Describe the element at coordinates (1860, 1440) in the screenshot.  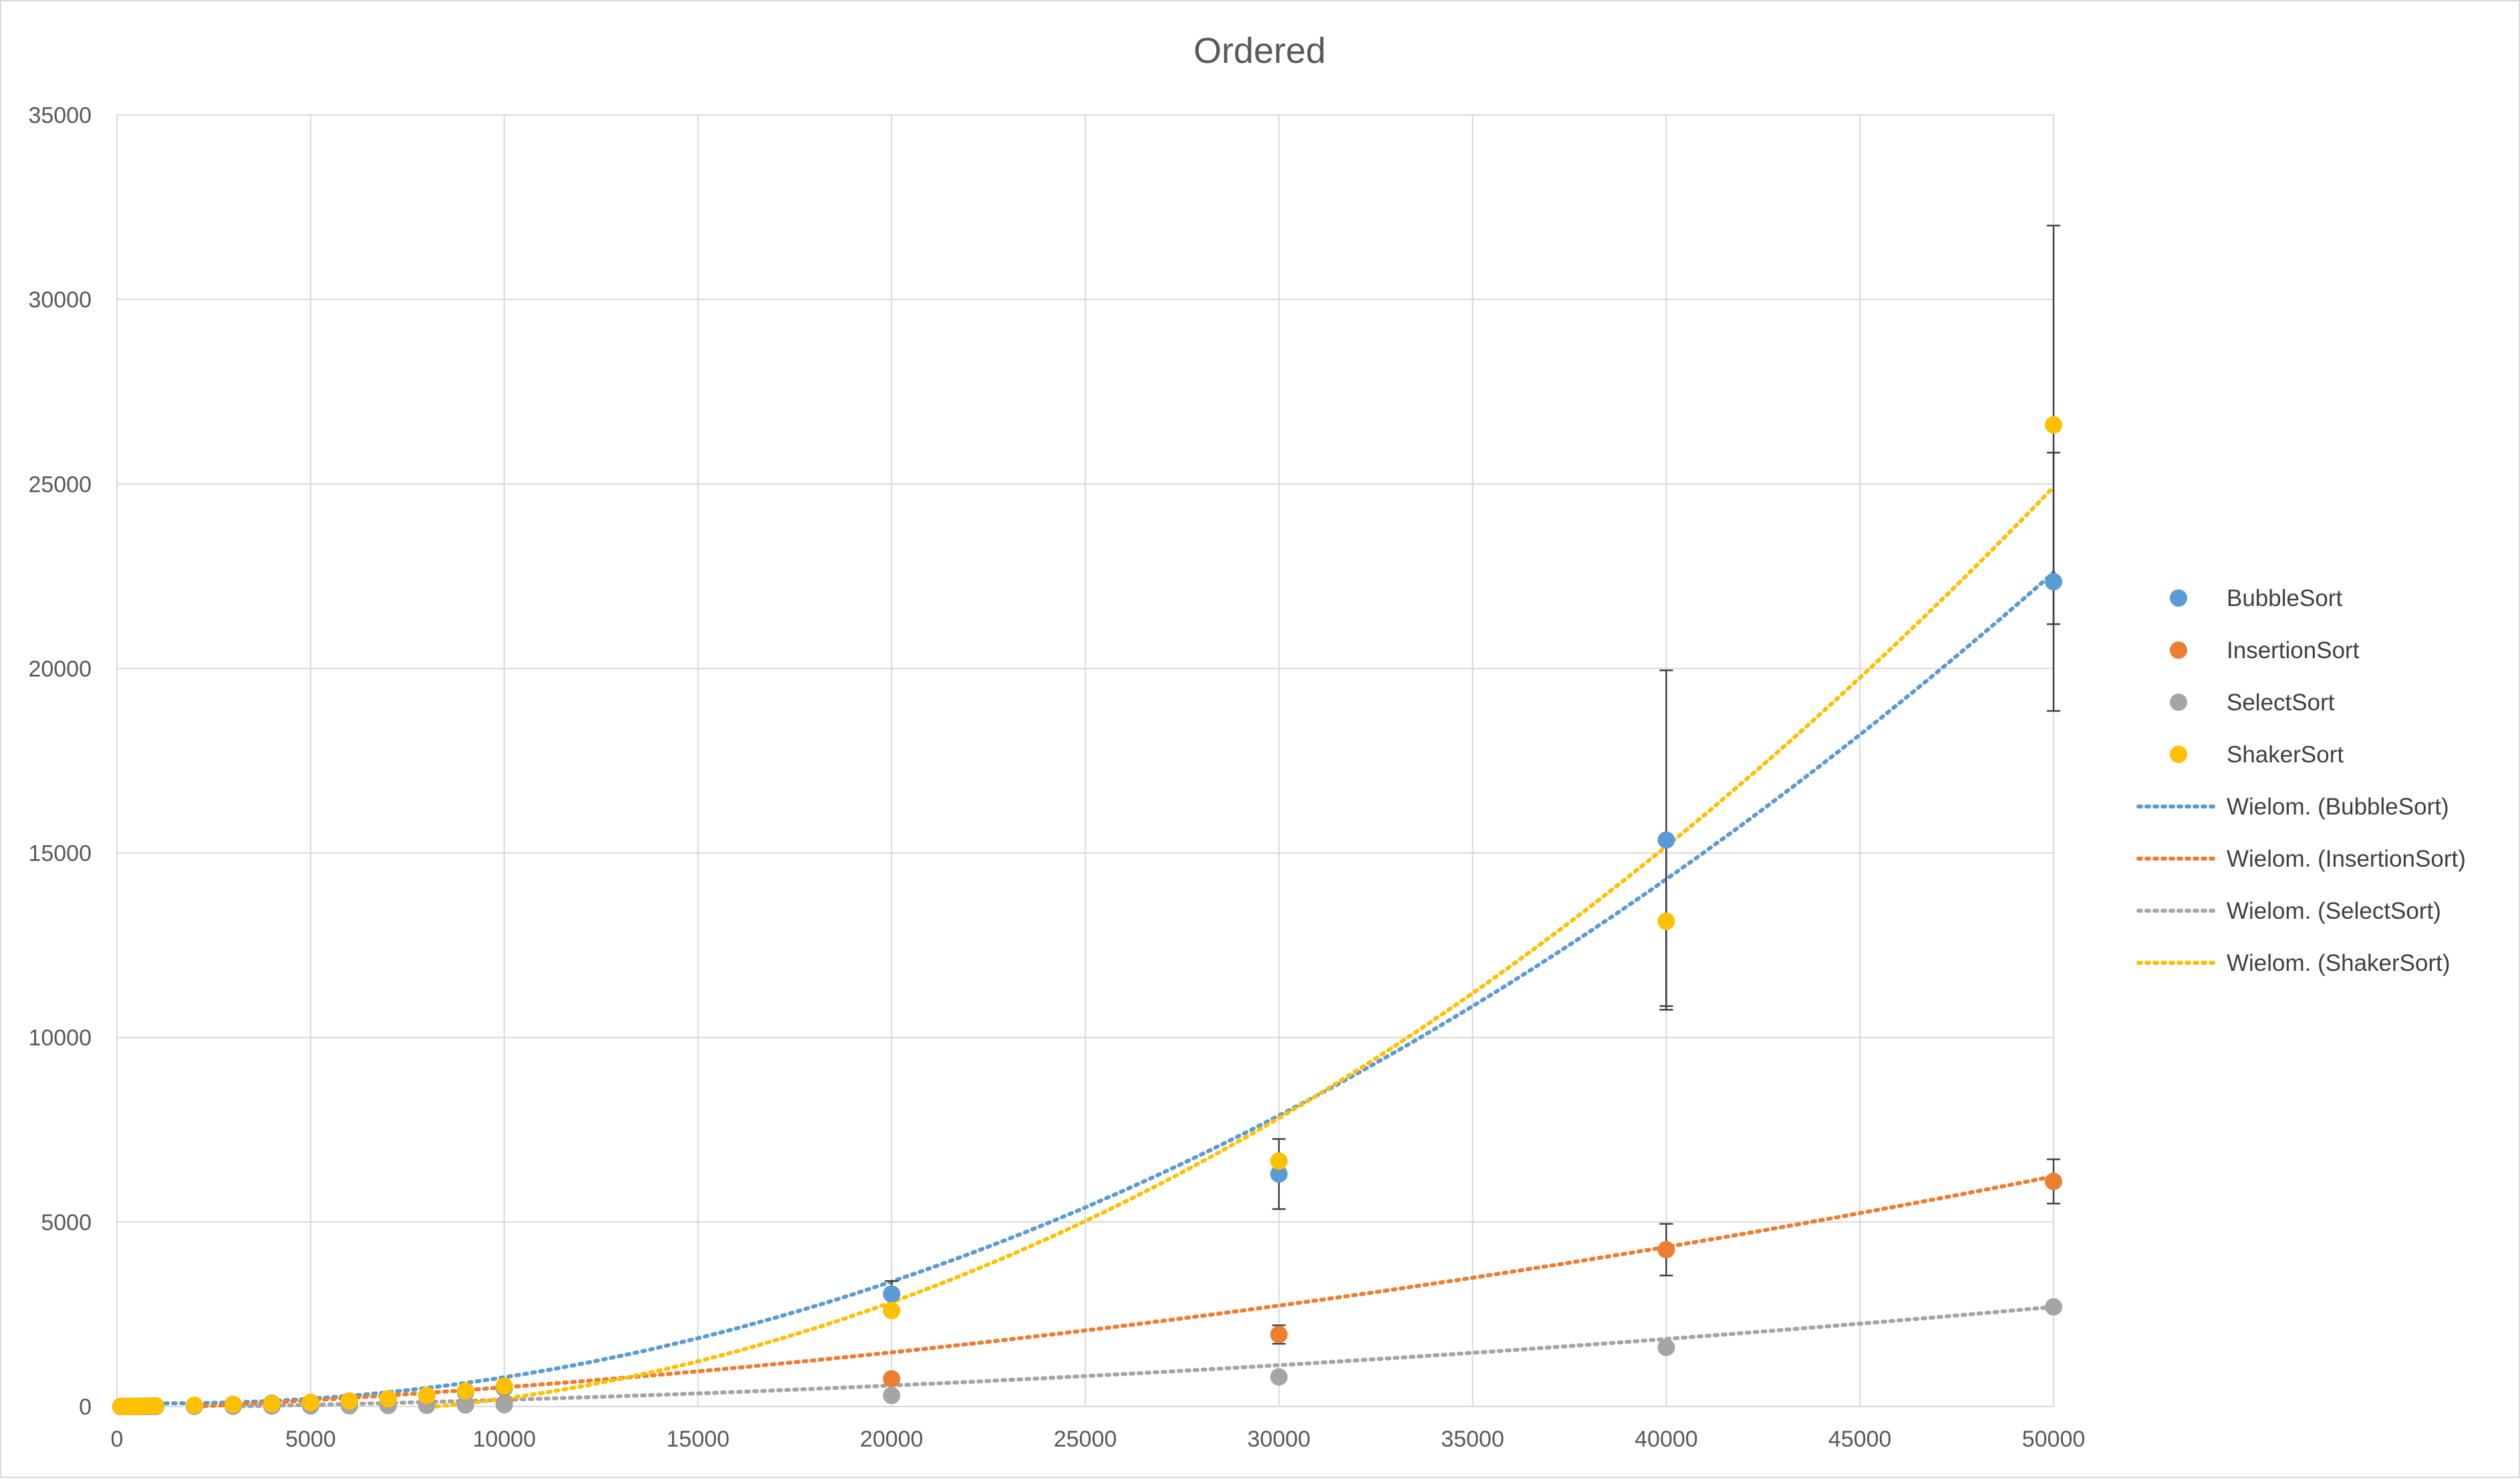
I see `x-tick-label: 45000` at that location.